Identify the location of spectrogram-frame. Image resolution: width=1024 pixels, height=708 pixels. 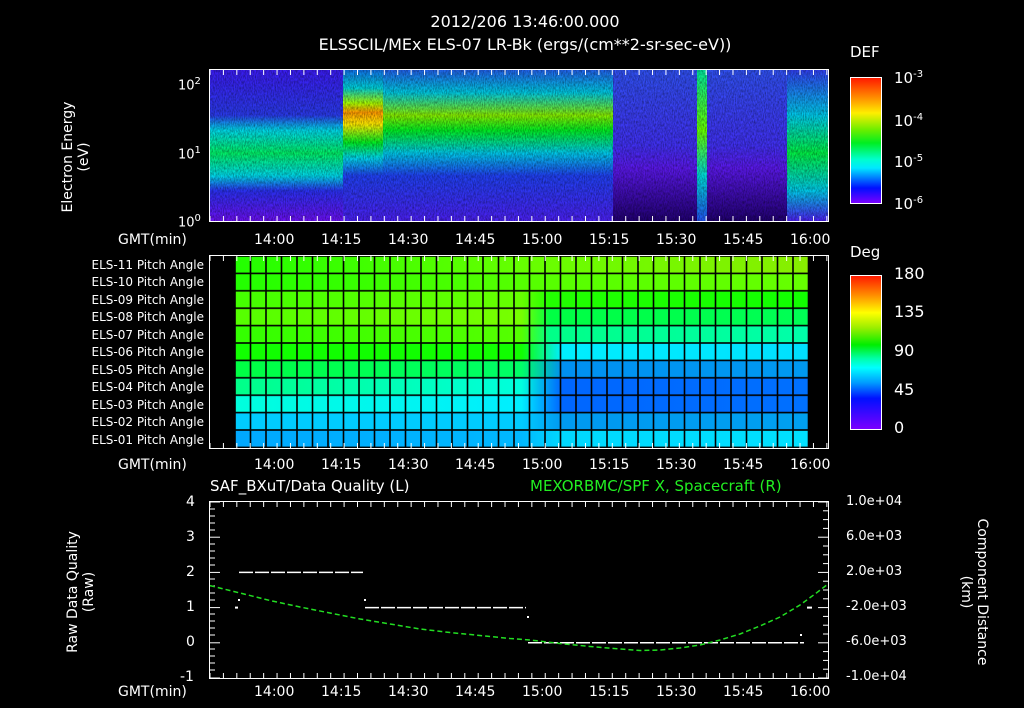
(519, 145).